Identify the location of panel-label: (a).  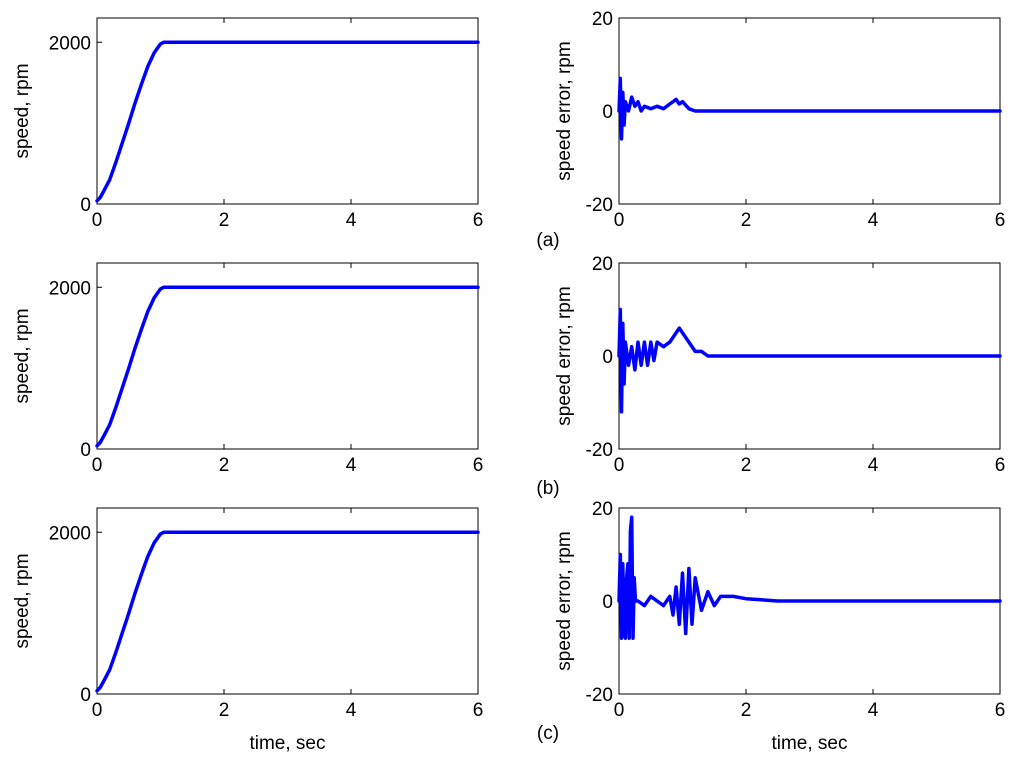
(547, 240).